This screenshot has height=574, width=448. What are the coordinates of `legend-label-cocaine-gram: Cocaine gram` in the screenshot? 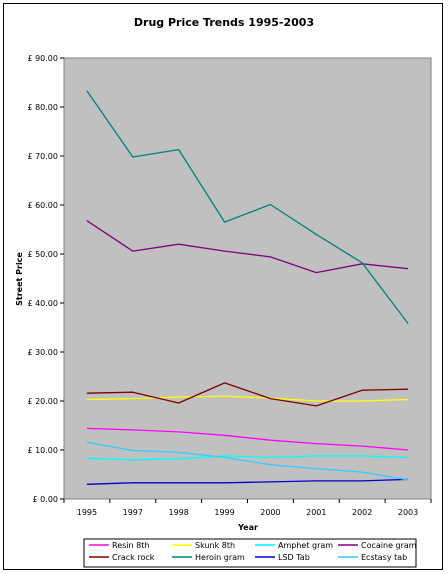 It's located at (389, 545).